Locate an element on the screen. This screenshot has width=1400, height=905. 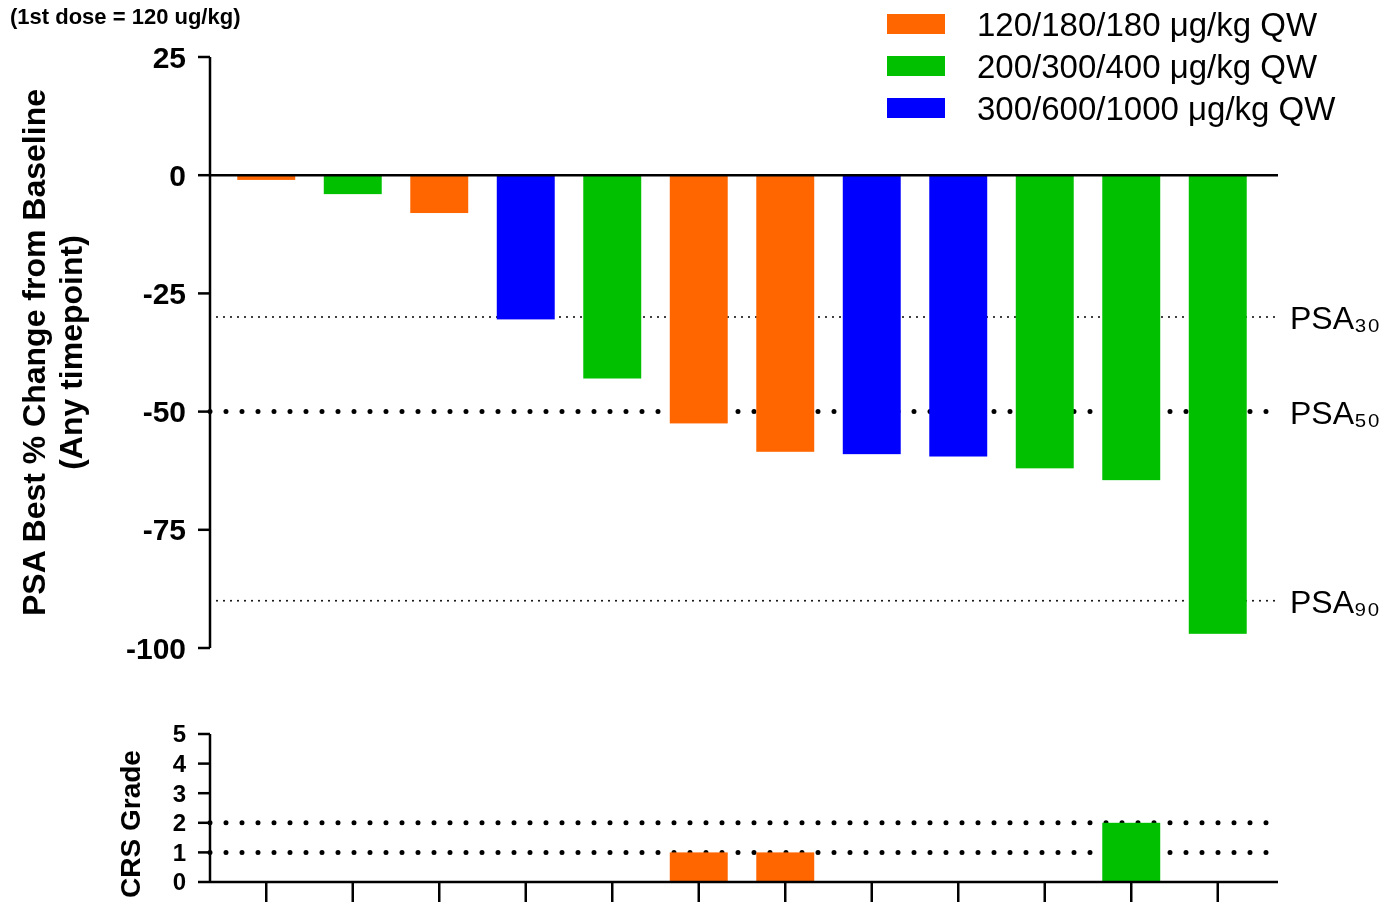
legend-label: 120/180/180 μg/kg QW is located at coordinates (1147, 24).